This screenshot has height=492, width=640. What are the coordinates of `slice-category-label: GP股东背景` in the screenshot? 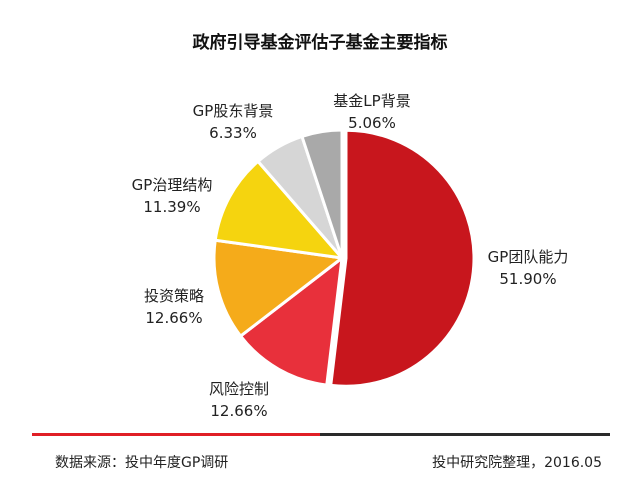 It's located at (233, 111).